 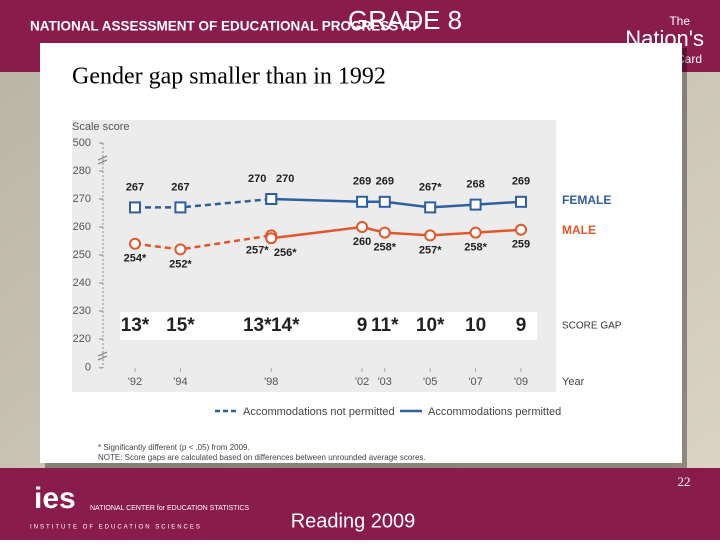 I want to click on value-label: 268, so click(x=475, y=185).